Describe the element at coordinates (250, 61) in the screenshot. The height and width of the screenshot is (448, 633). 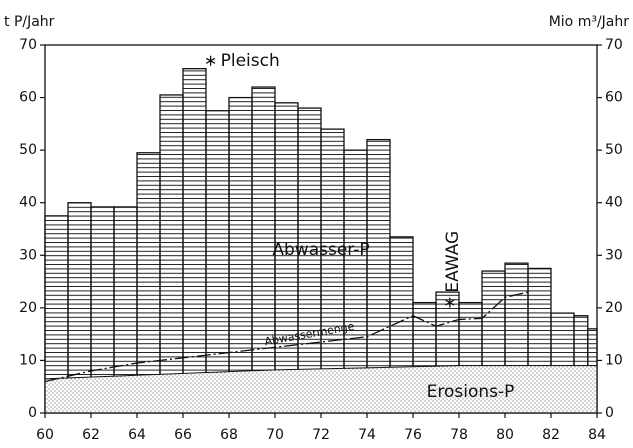
I see `point-label: Pleisch` at that location.